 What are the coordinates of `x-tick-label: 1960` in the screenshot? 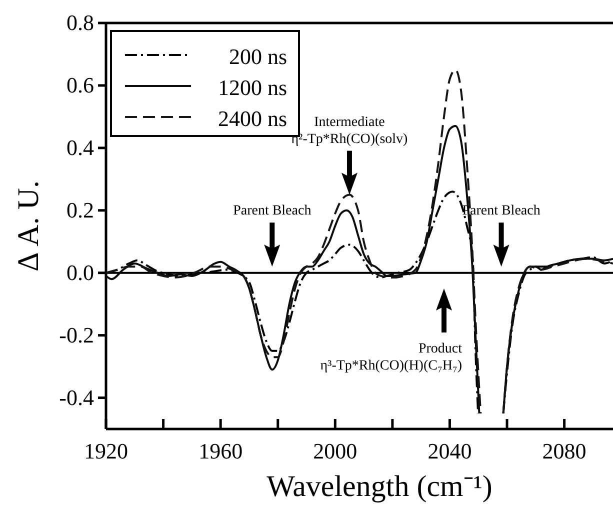 It's located at (220, 451).